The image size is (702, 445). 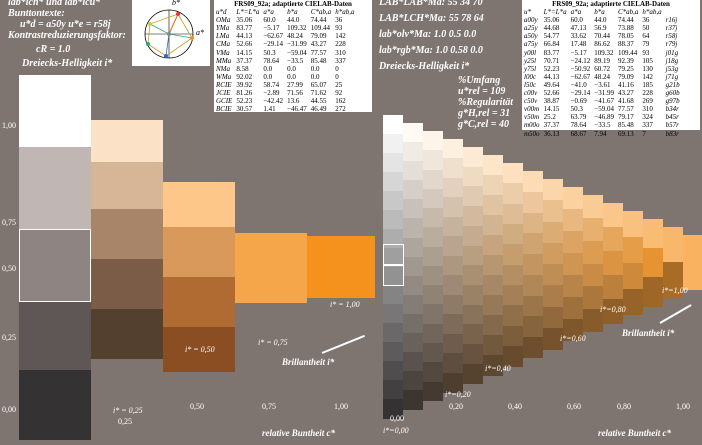 What do you see at coordinates (224, 101) in the screenshot?
I see `table-cell: GCIE` at bounding box center [224, 101].